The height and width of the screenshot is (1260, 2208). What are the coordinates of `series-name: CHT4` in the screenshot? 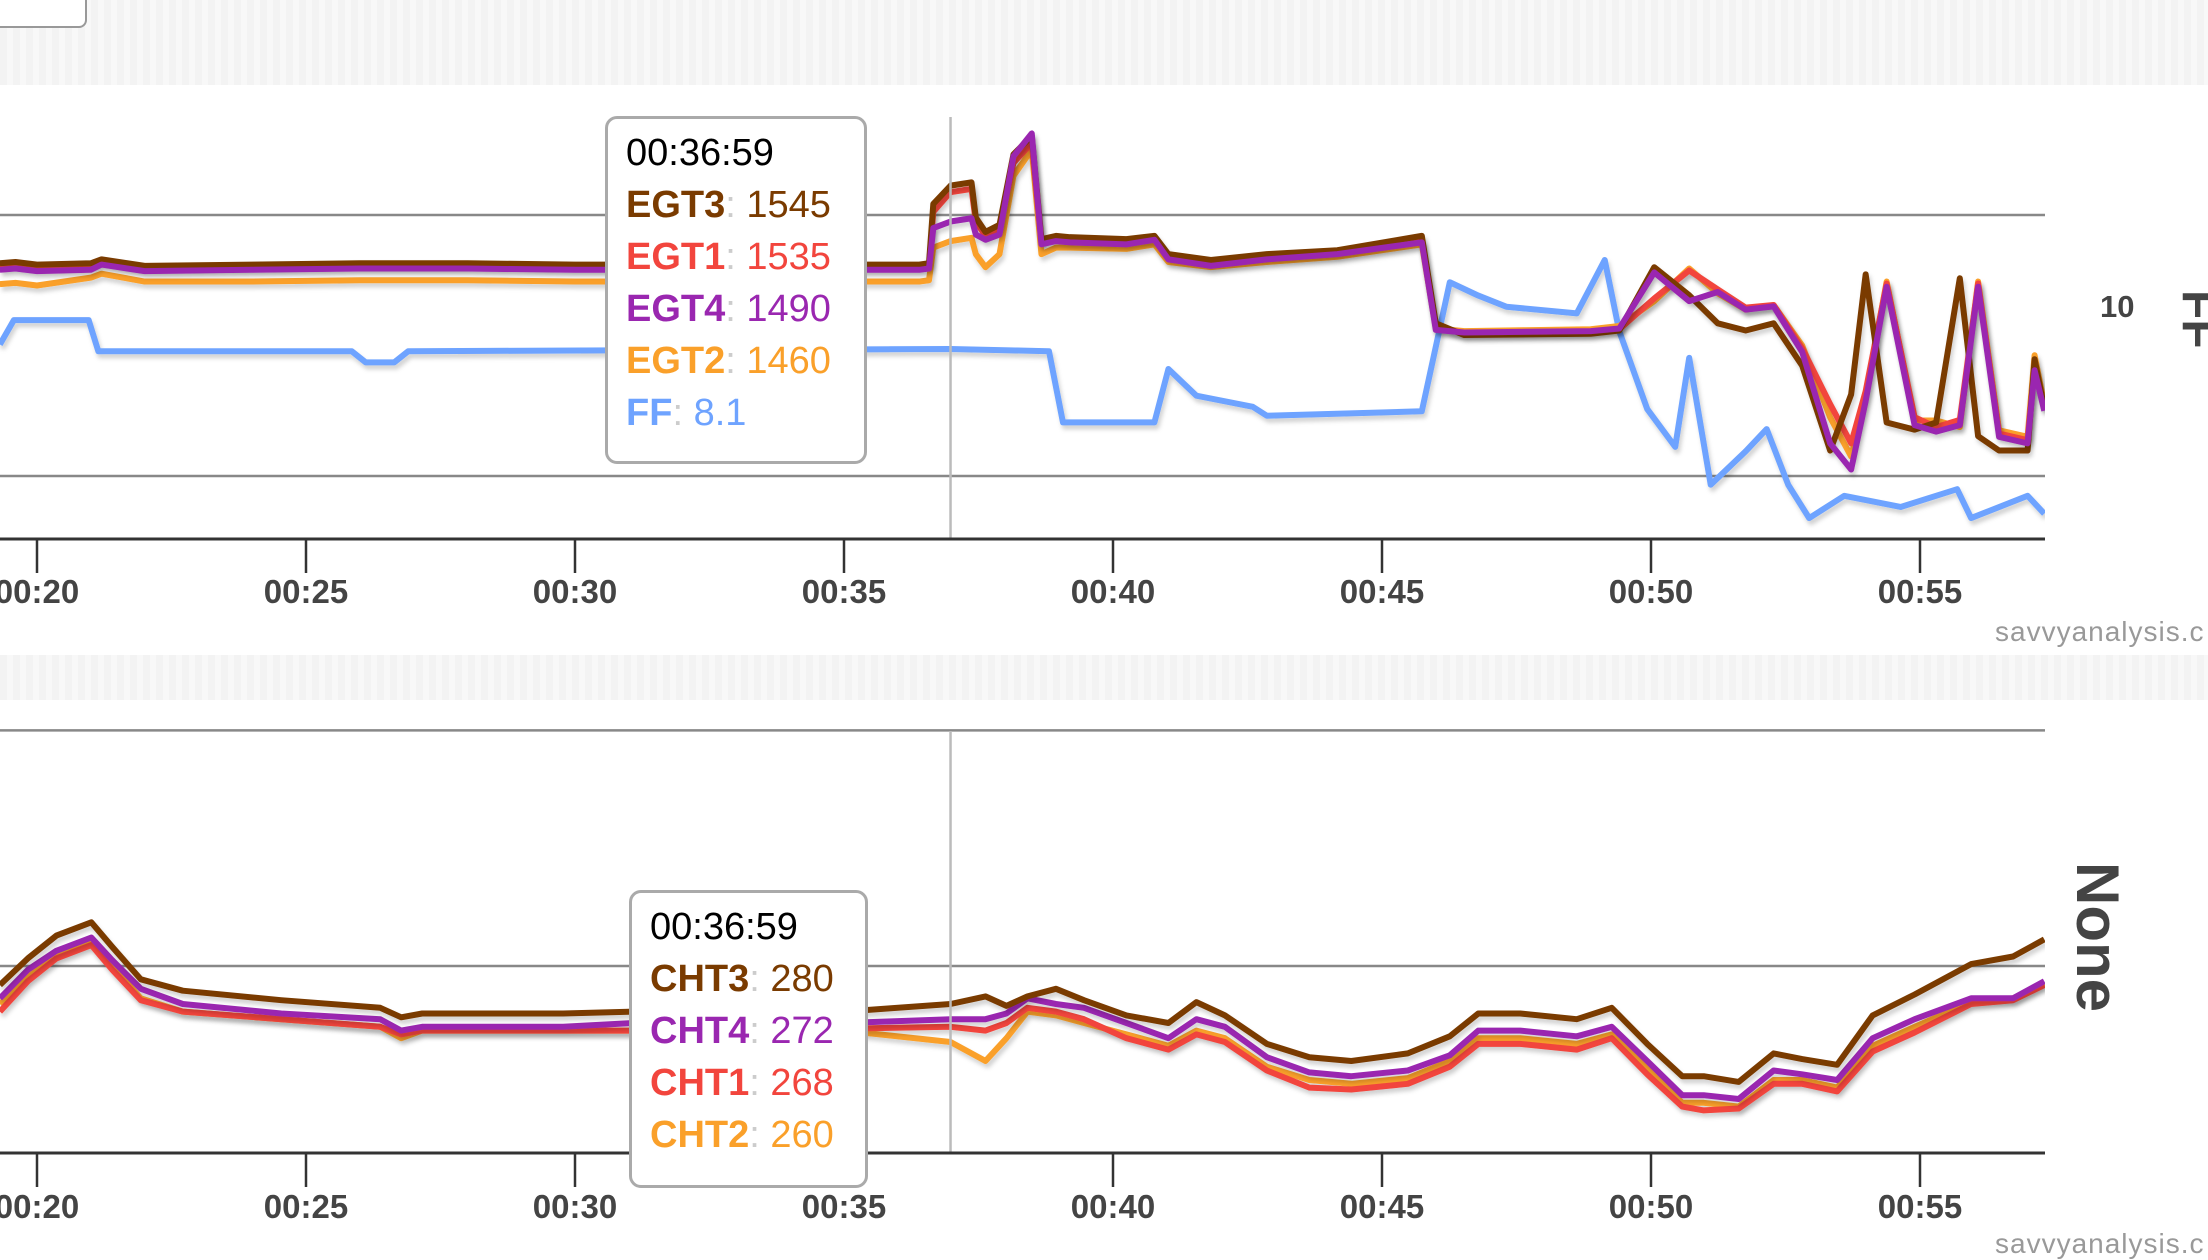 It's located at (700, 1031).